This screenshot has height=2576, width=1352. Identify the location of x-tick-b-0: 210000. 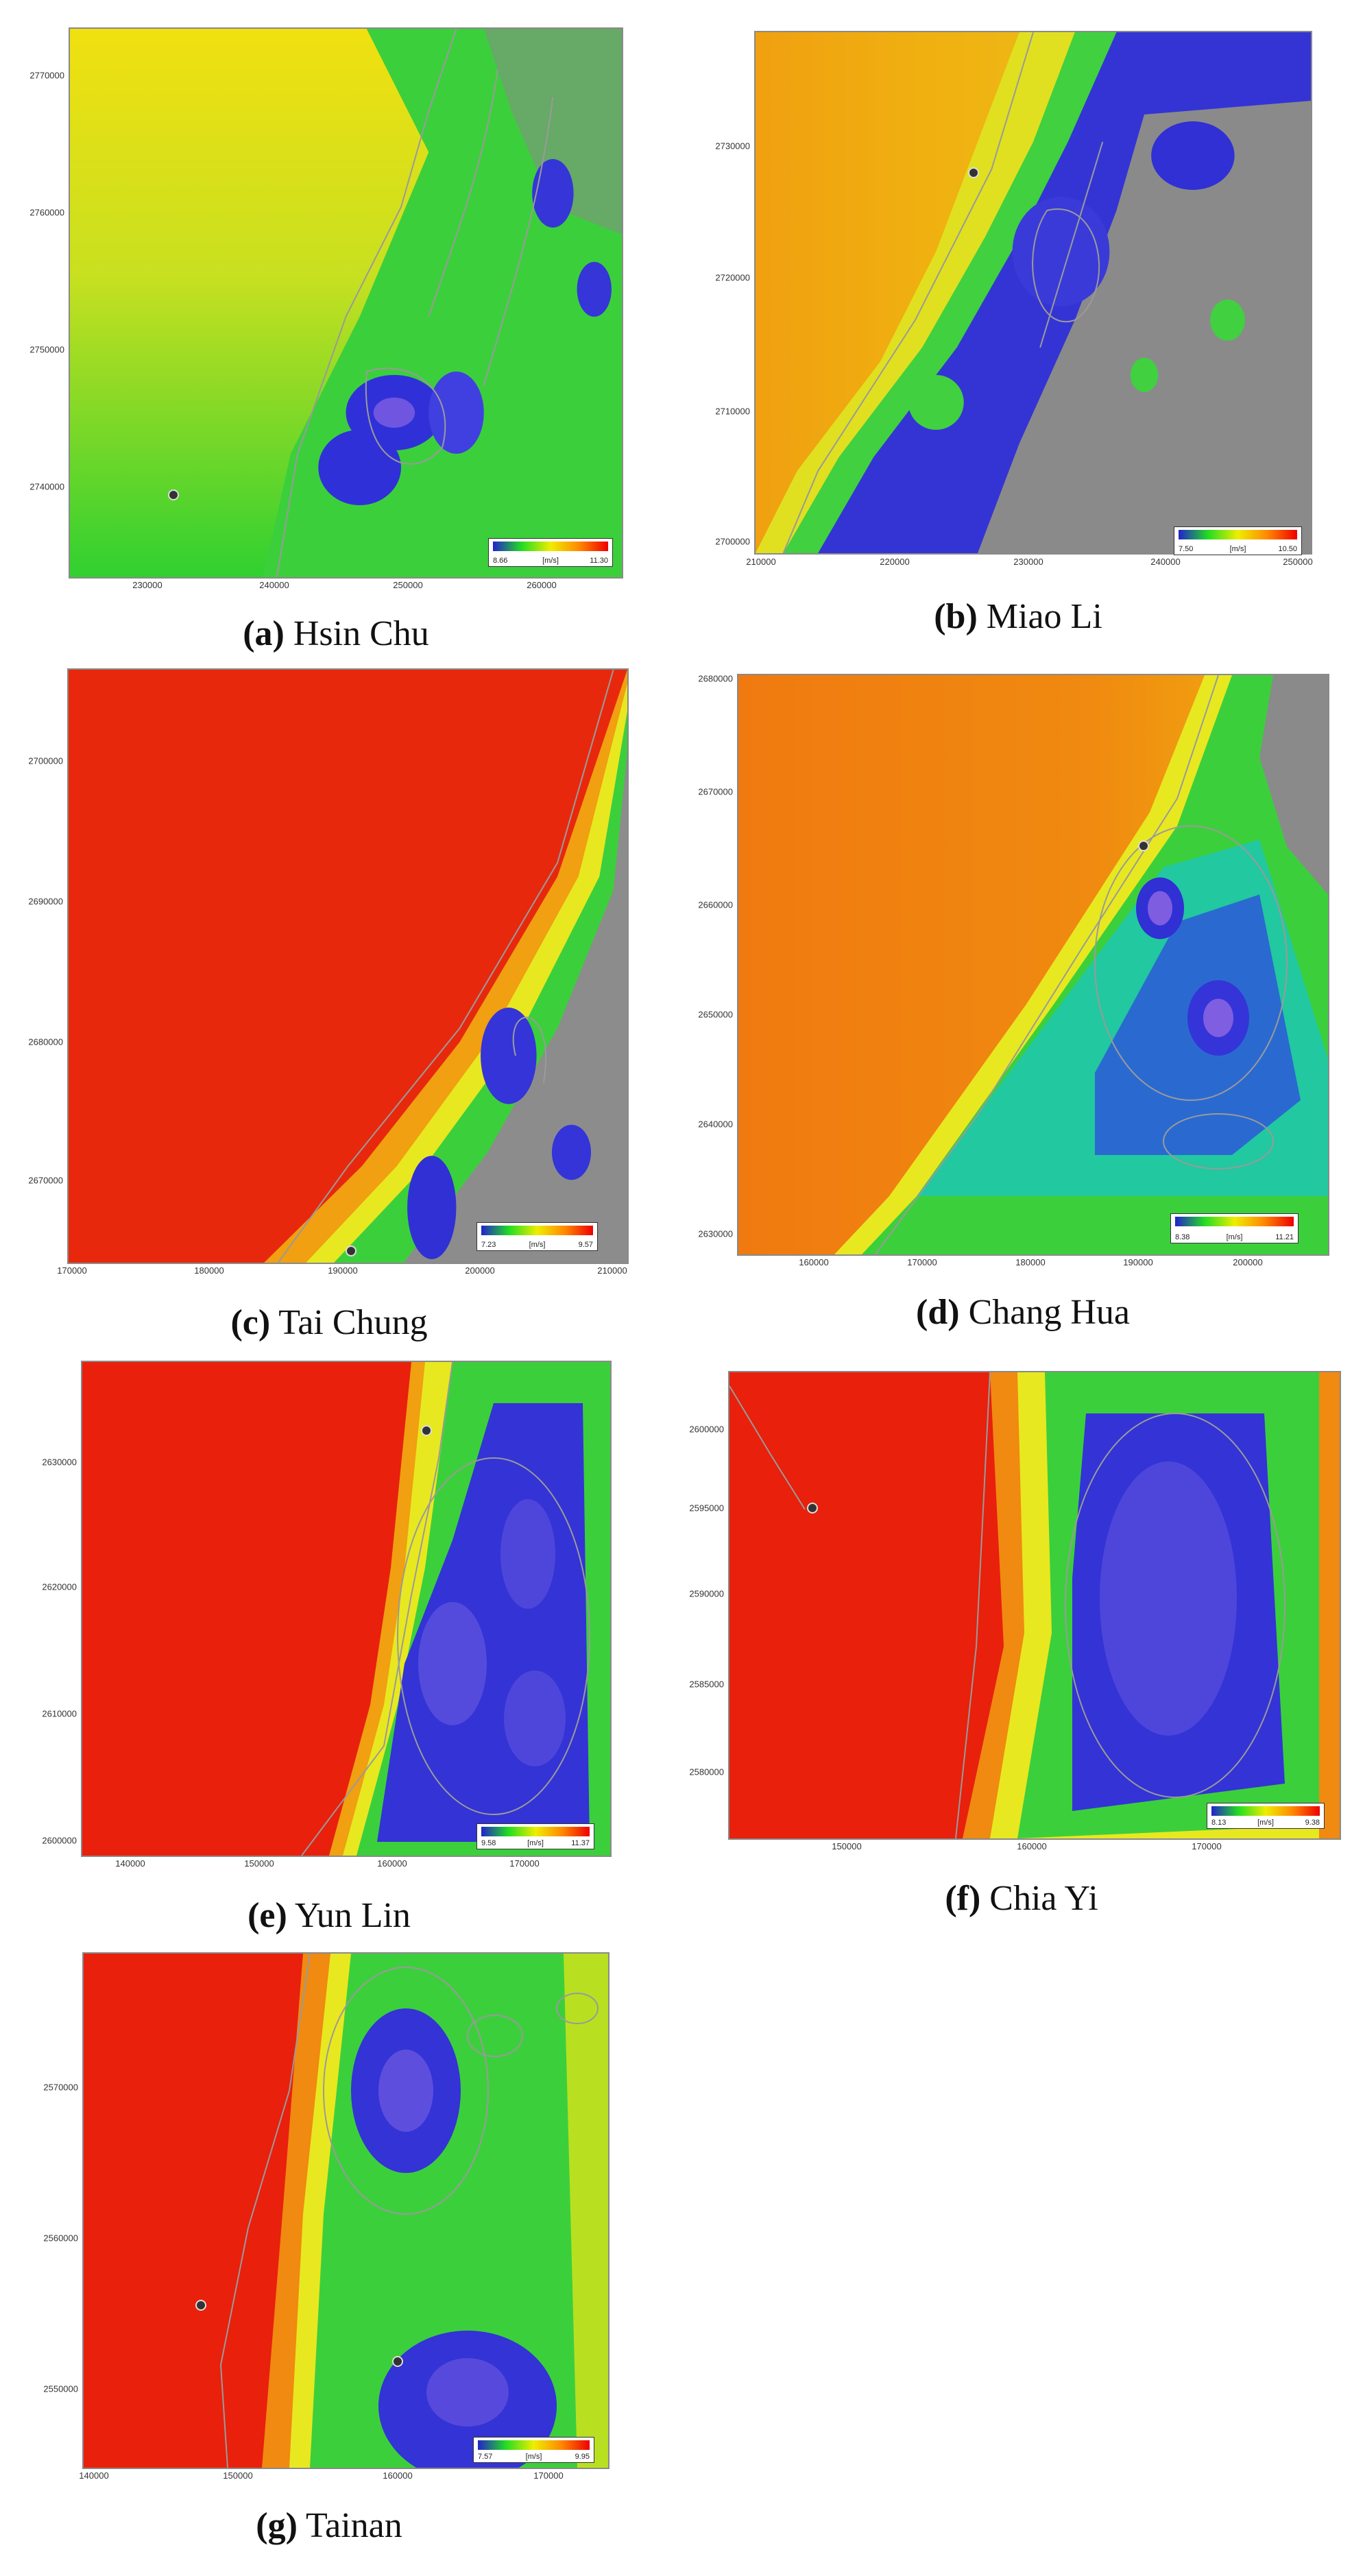
(761, 562).